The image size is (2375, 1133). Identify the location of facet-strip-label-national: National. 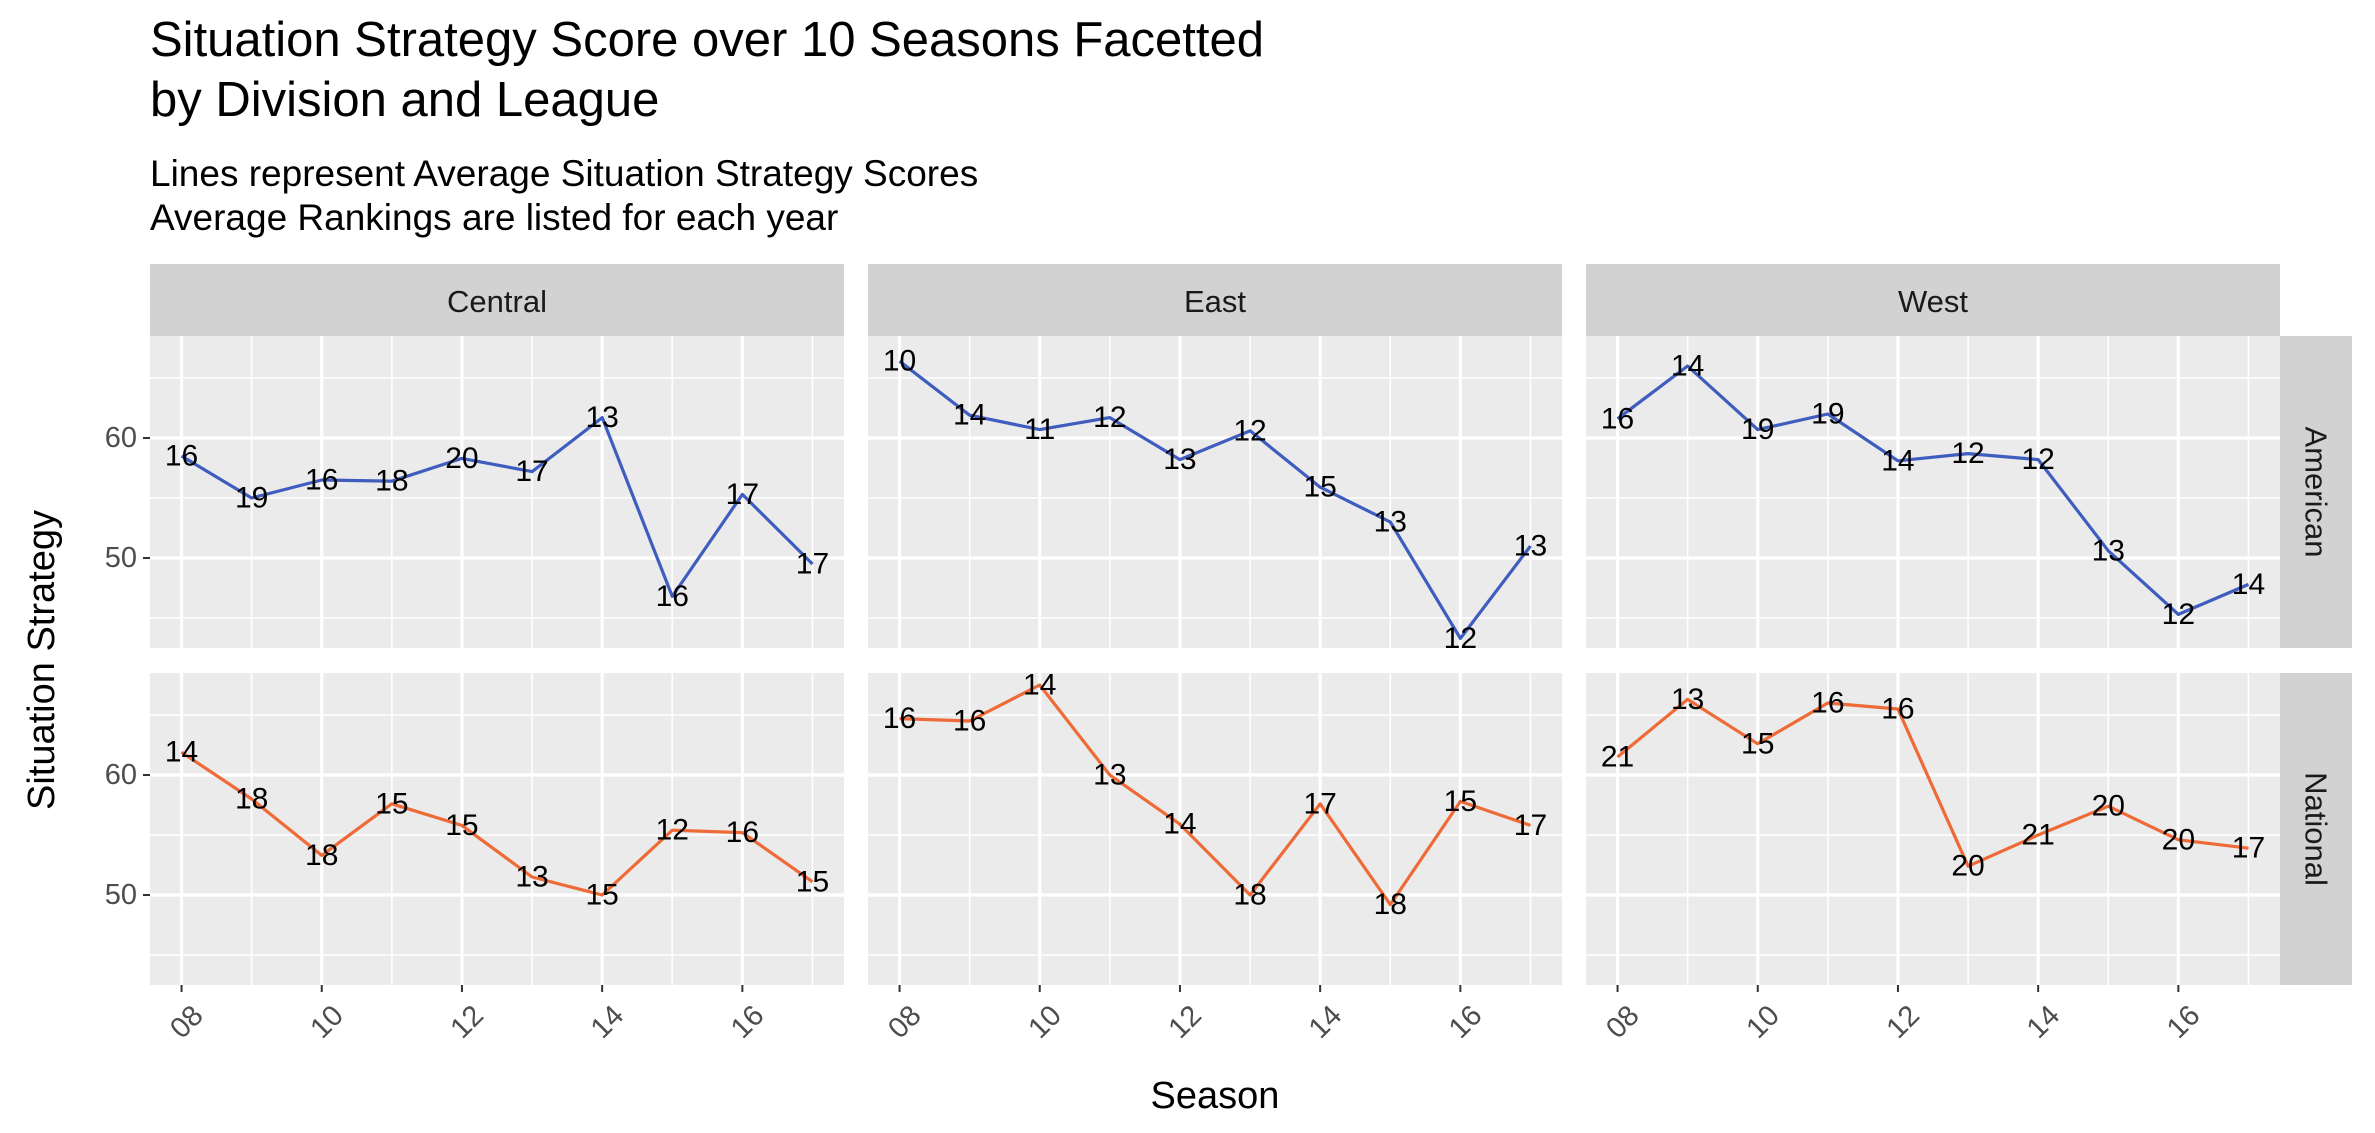
(2316, 829).